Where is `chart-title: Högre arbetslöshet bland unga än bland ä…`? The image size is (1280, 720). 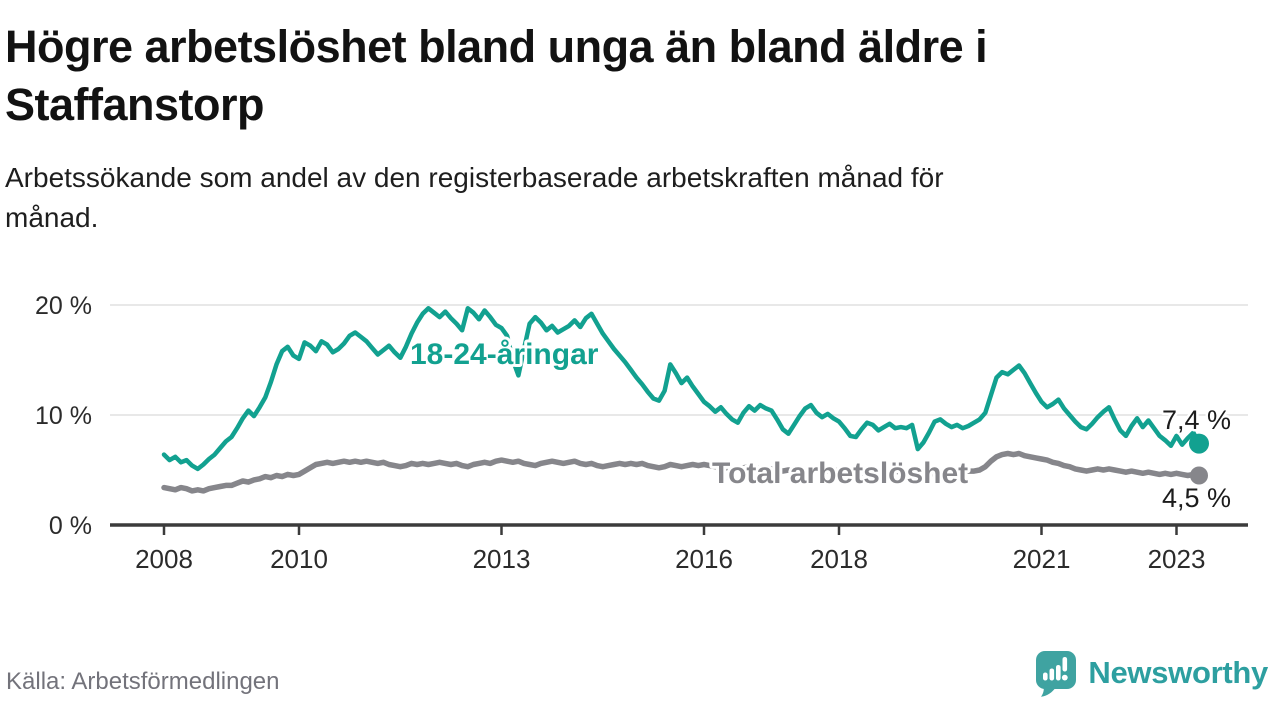
chart-title: Högre arbetslöshet bland unga än bland ä… is located at coordinates (496, 75).